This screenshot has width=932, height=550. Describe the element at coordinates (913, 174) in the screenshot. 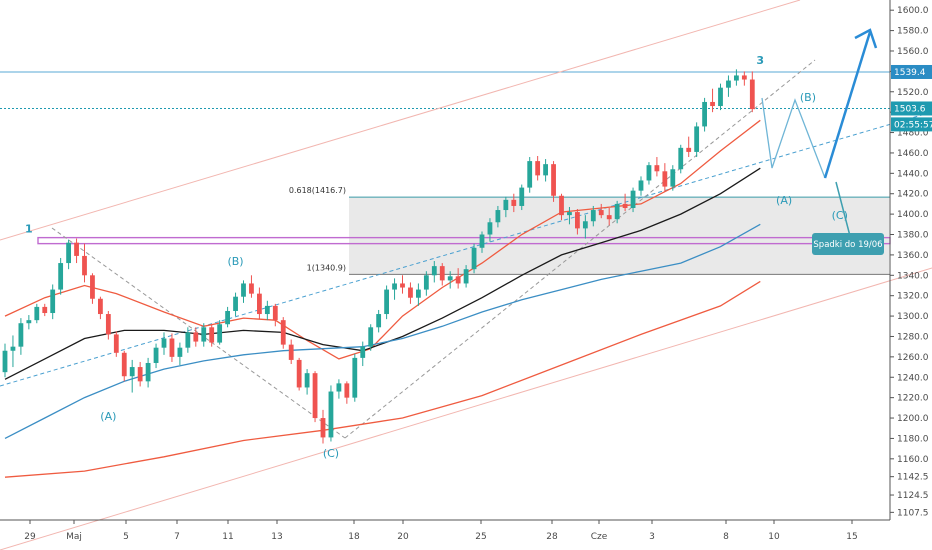

I see `y-tick-label: 1440.0` at that location.